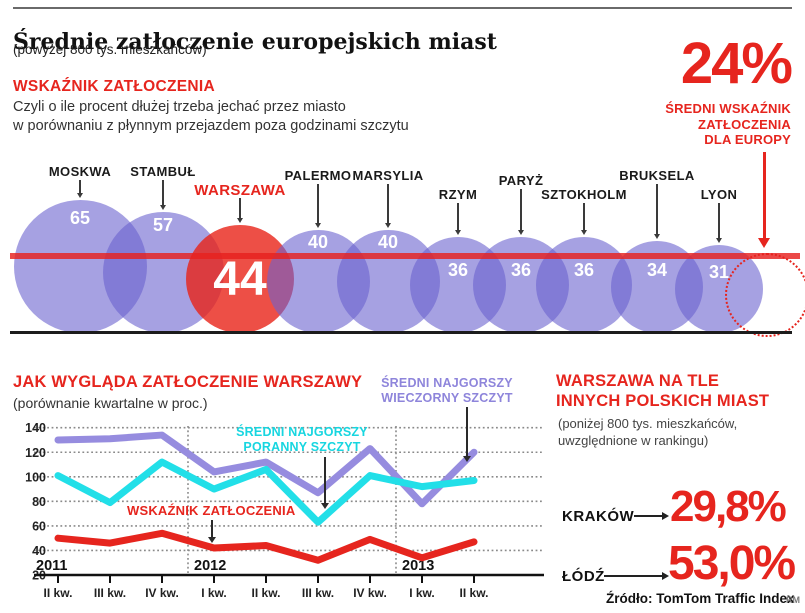 This screenshot has width=805, height=613. I want to click on x-tick-label-8: II kw., so click(474, 593).